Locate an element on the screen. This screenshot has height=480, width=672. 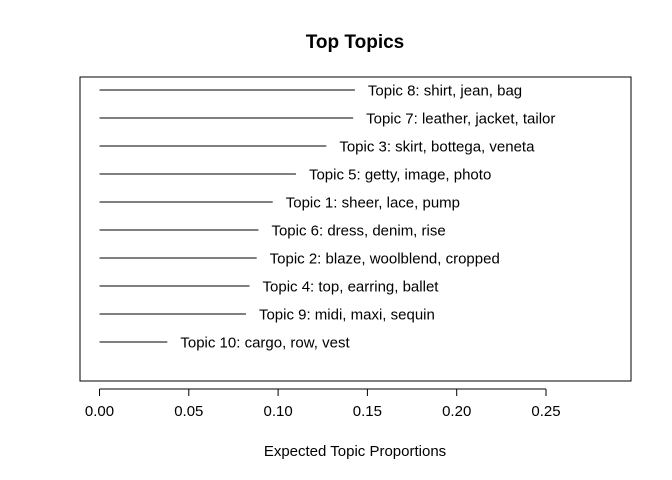
bar-label: Topic 8: shirt, jean, bag is located at coordinates (445, 91).